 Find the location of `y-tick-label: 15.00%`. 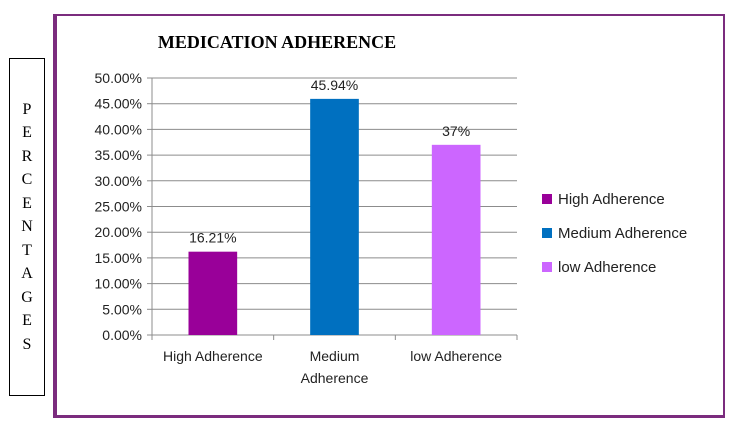

y-tick-label: 15.00% is located at coordinates (118, 258).